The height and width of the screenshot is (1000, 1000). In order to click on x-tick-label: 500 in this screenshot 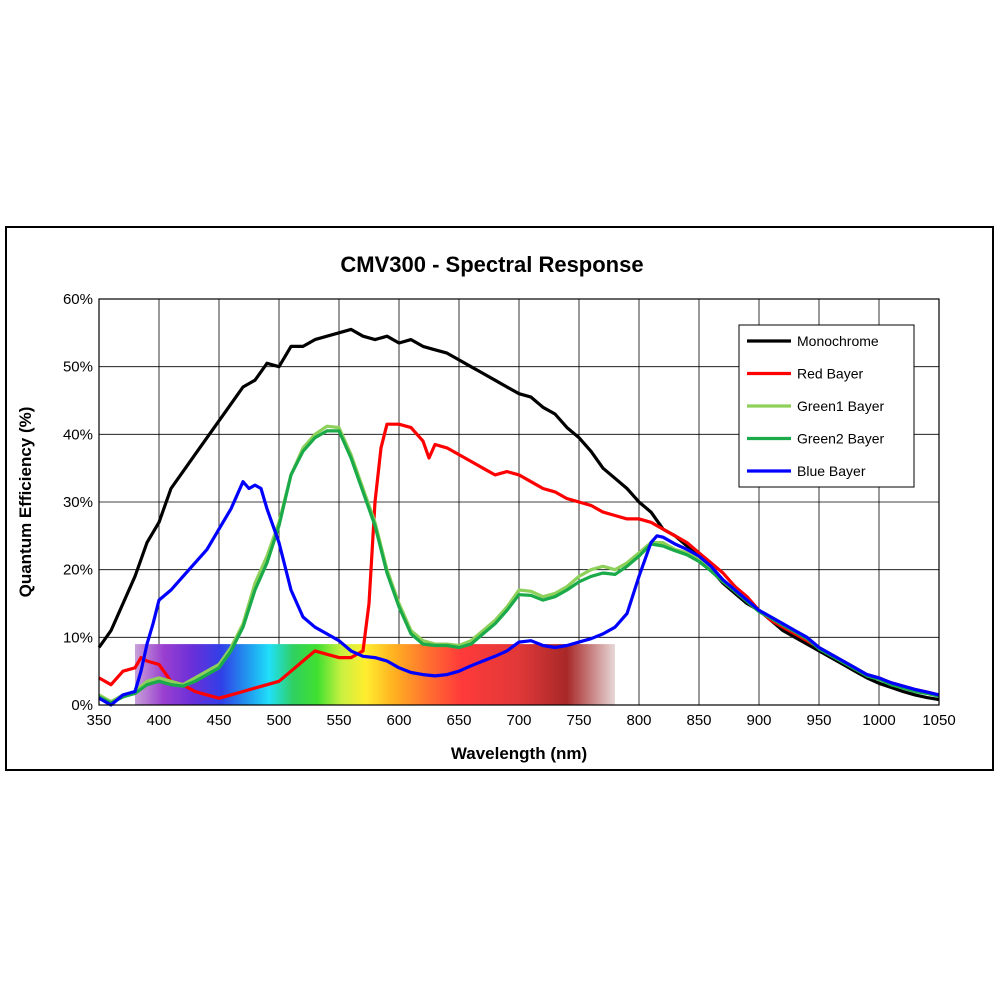, I will do `click(278, 720)`.